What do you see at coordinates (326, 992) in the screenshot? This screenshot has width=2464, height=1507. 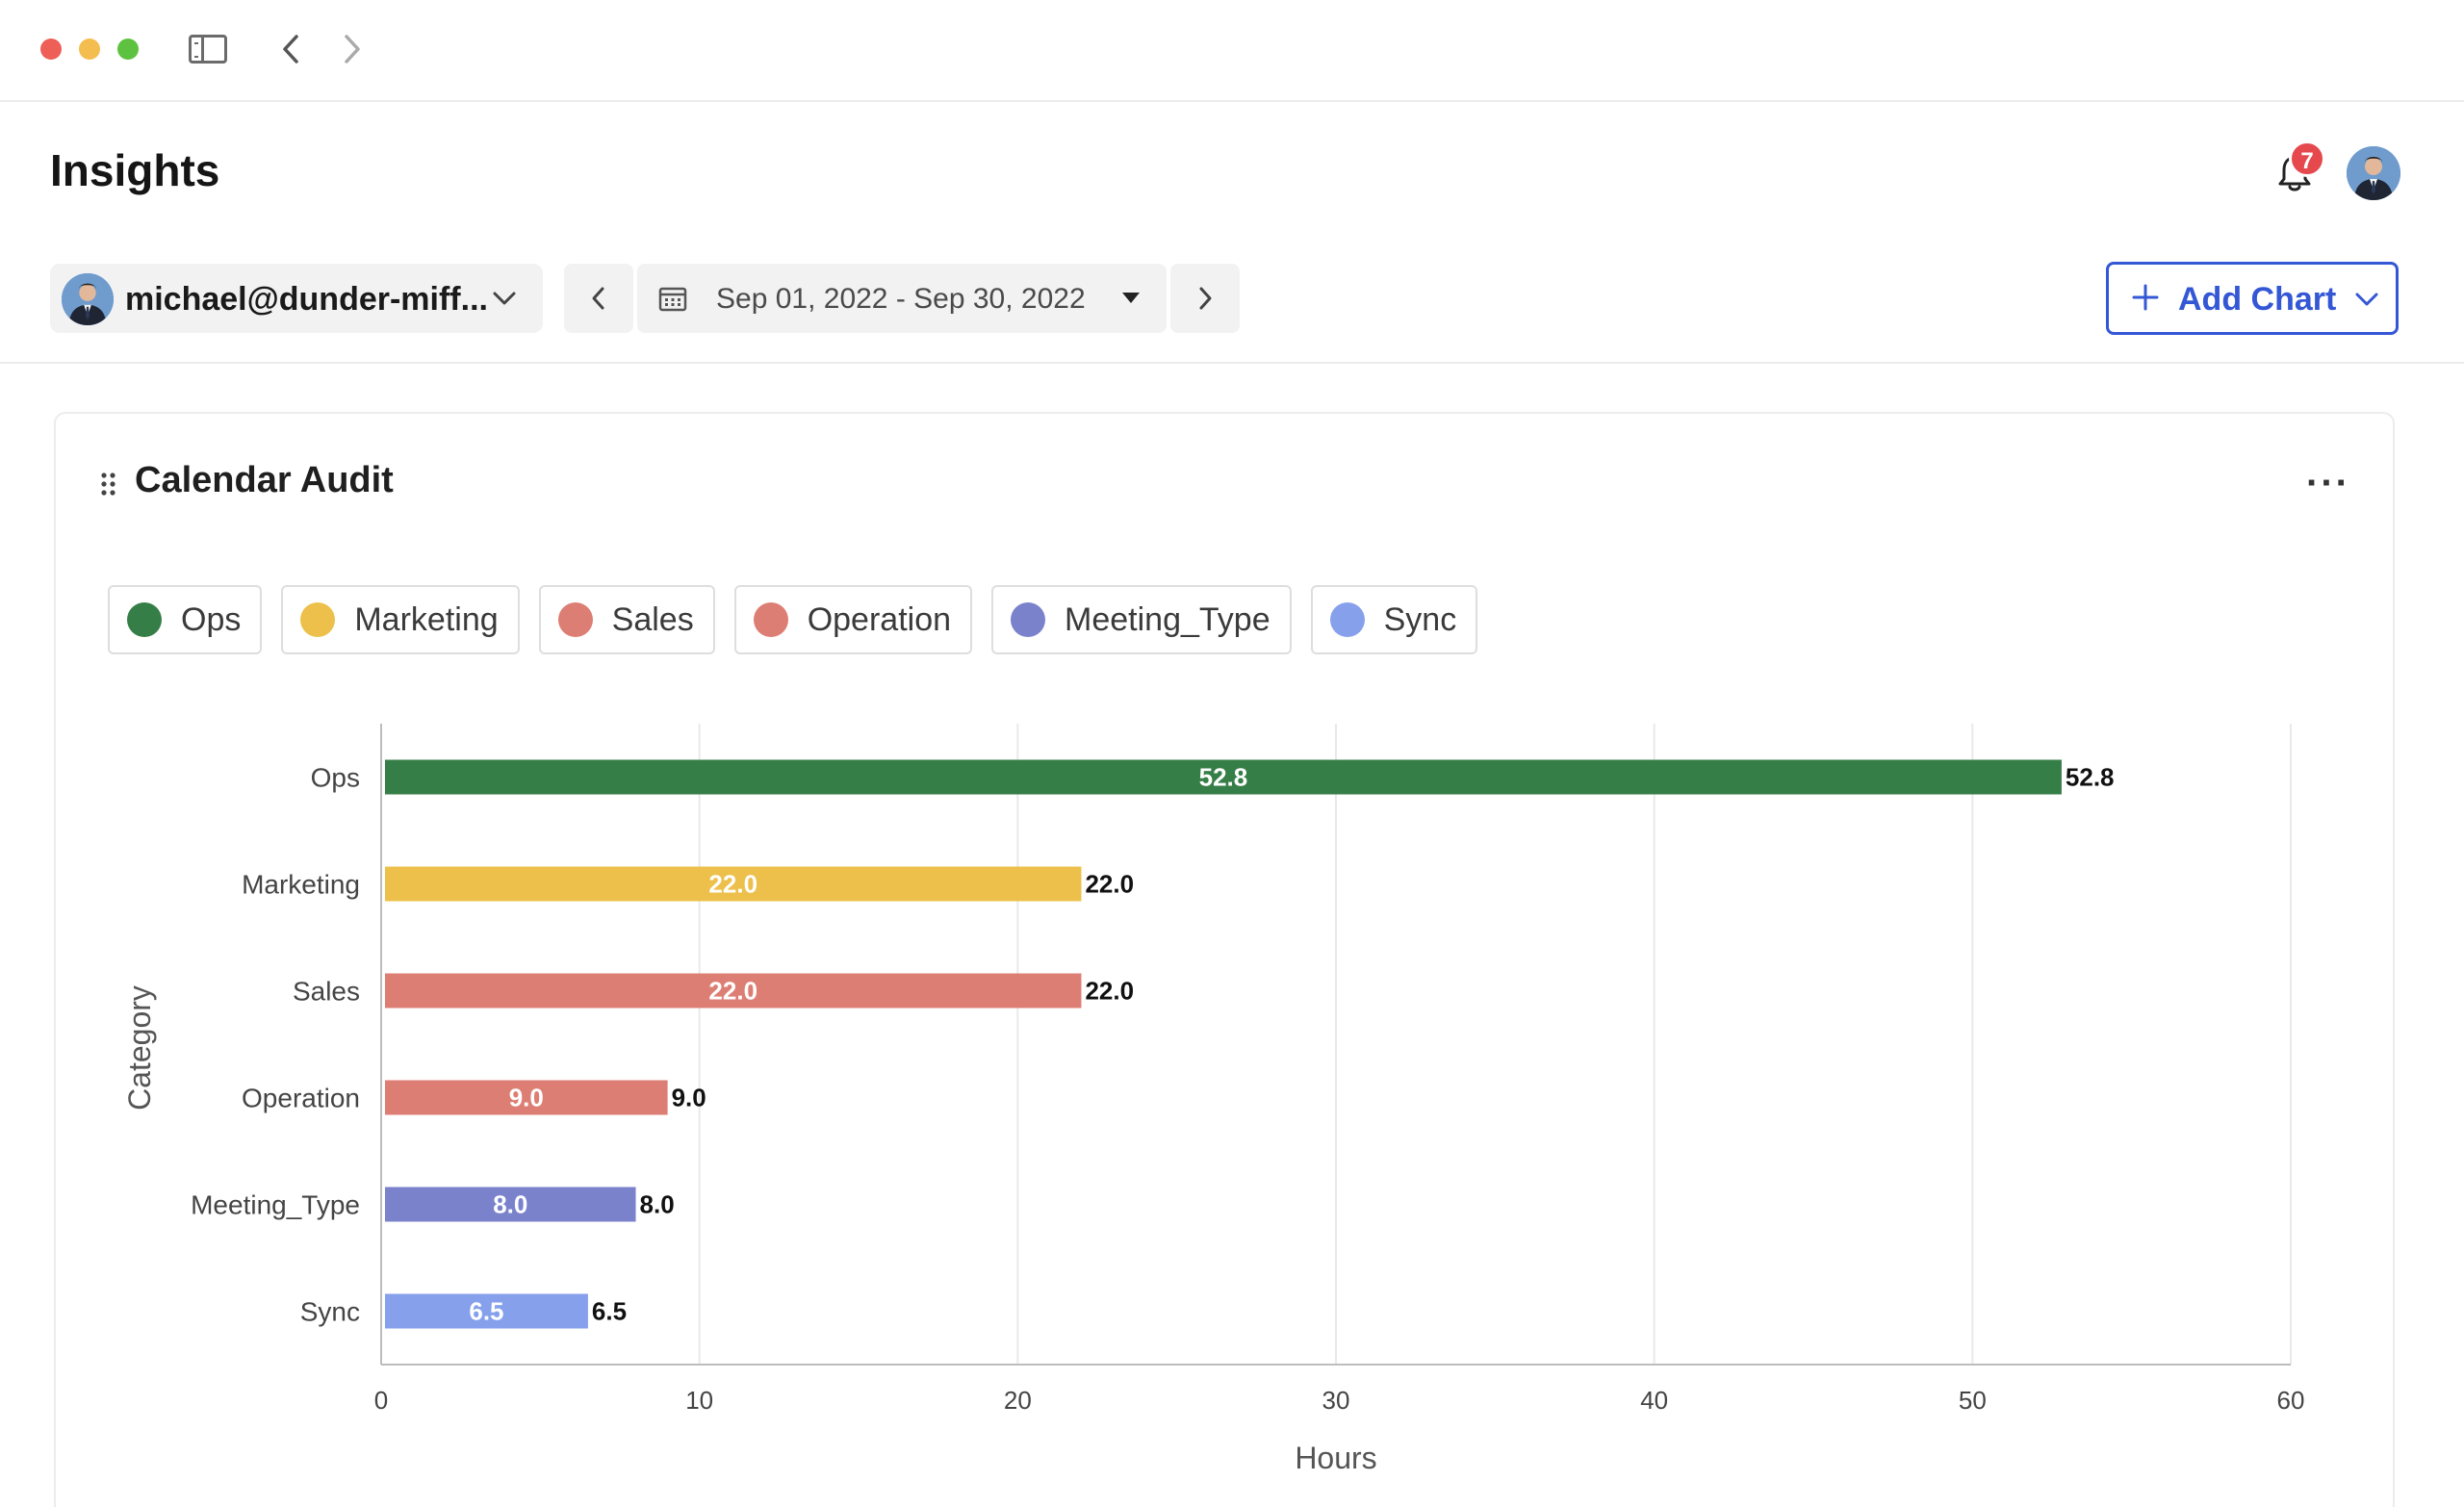 I see `y-tick-label: Sales` at bounding box center [326, 992].